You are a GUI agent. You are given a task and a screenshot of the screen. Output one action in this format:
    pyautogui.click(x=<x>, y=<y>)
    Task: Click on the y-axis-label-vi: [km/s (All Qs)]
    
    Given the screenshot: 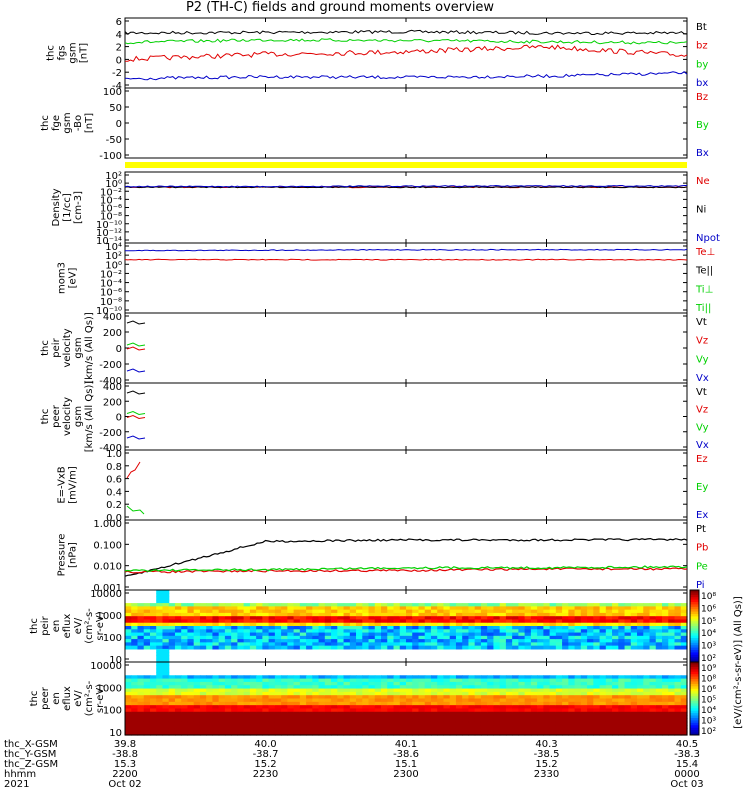 What is the action you would take?
    pyautogui.click(x=89, y=348)
    